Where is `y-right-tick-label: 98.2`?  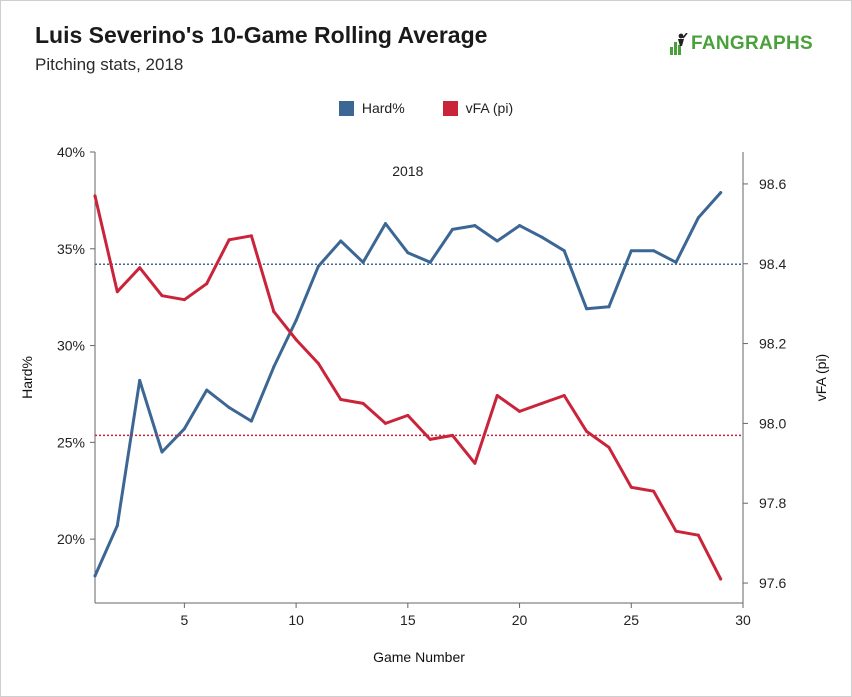 y-right-tick-label: 98.2 is located at coordinates (772, 344).